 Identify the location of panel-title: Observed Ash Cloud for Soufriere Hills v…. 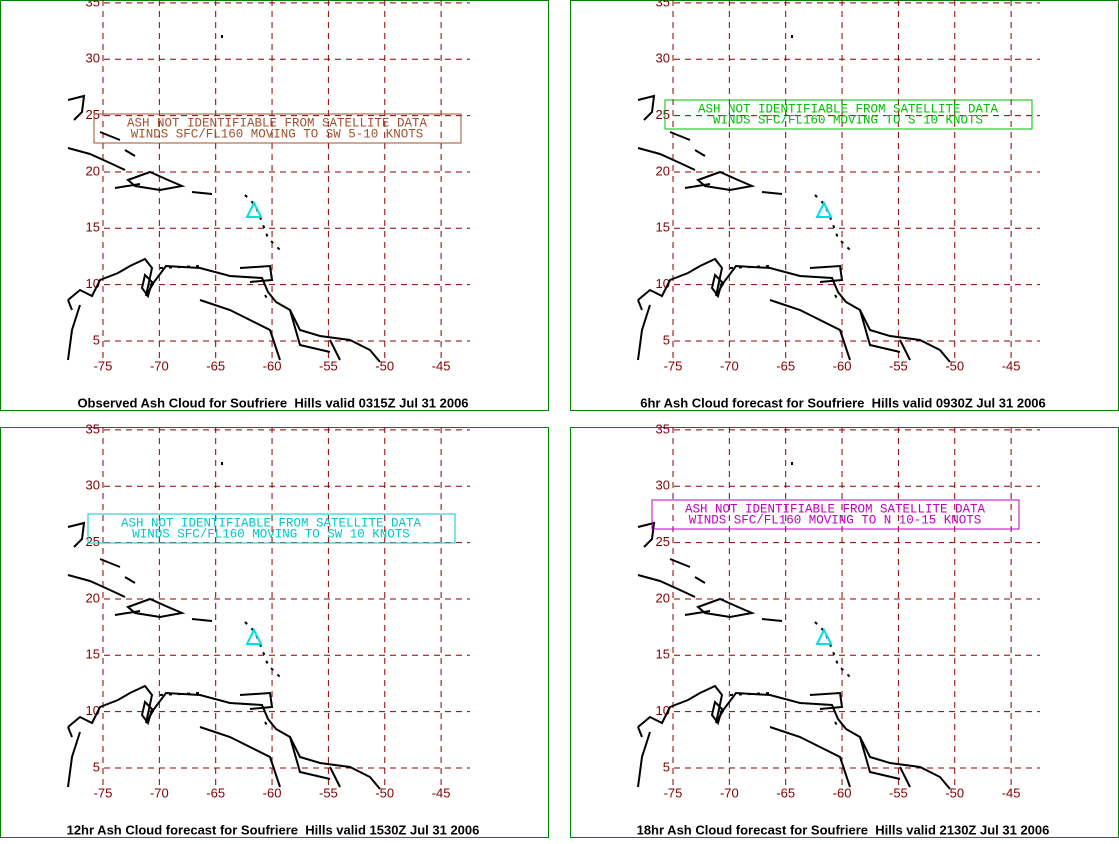
(272, 402).